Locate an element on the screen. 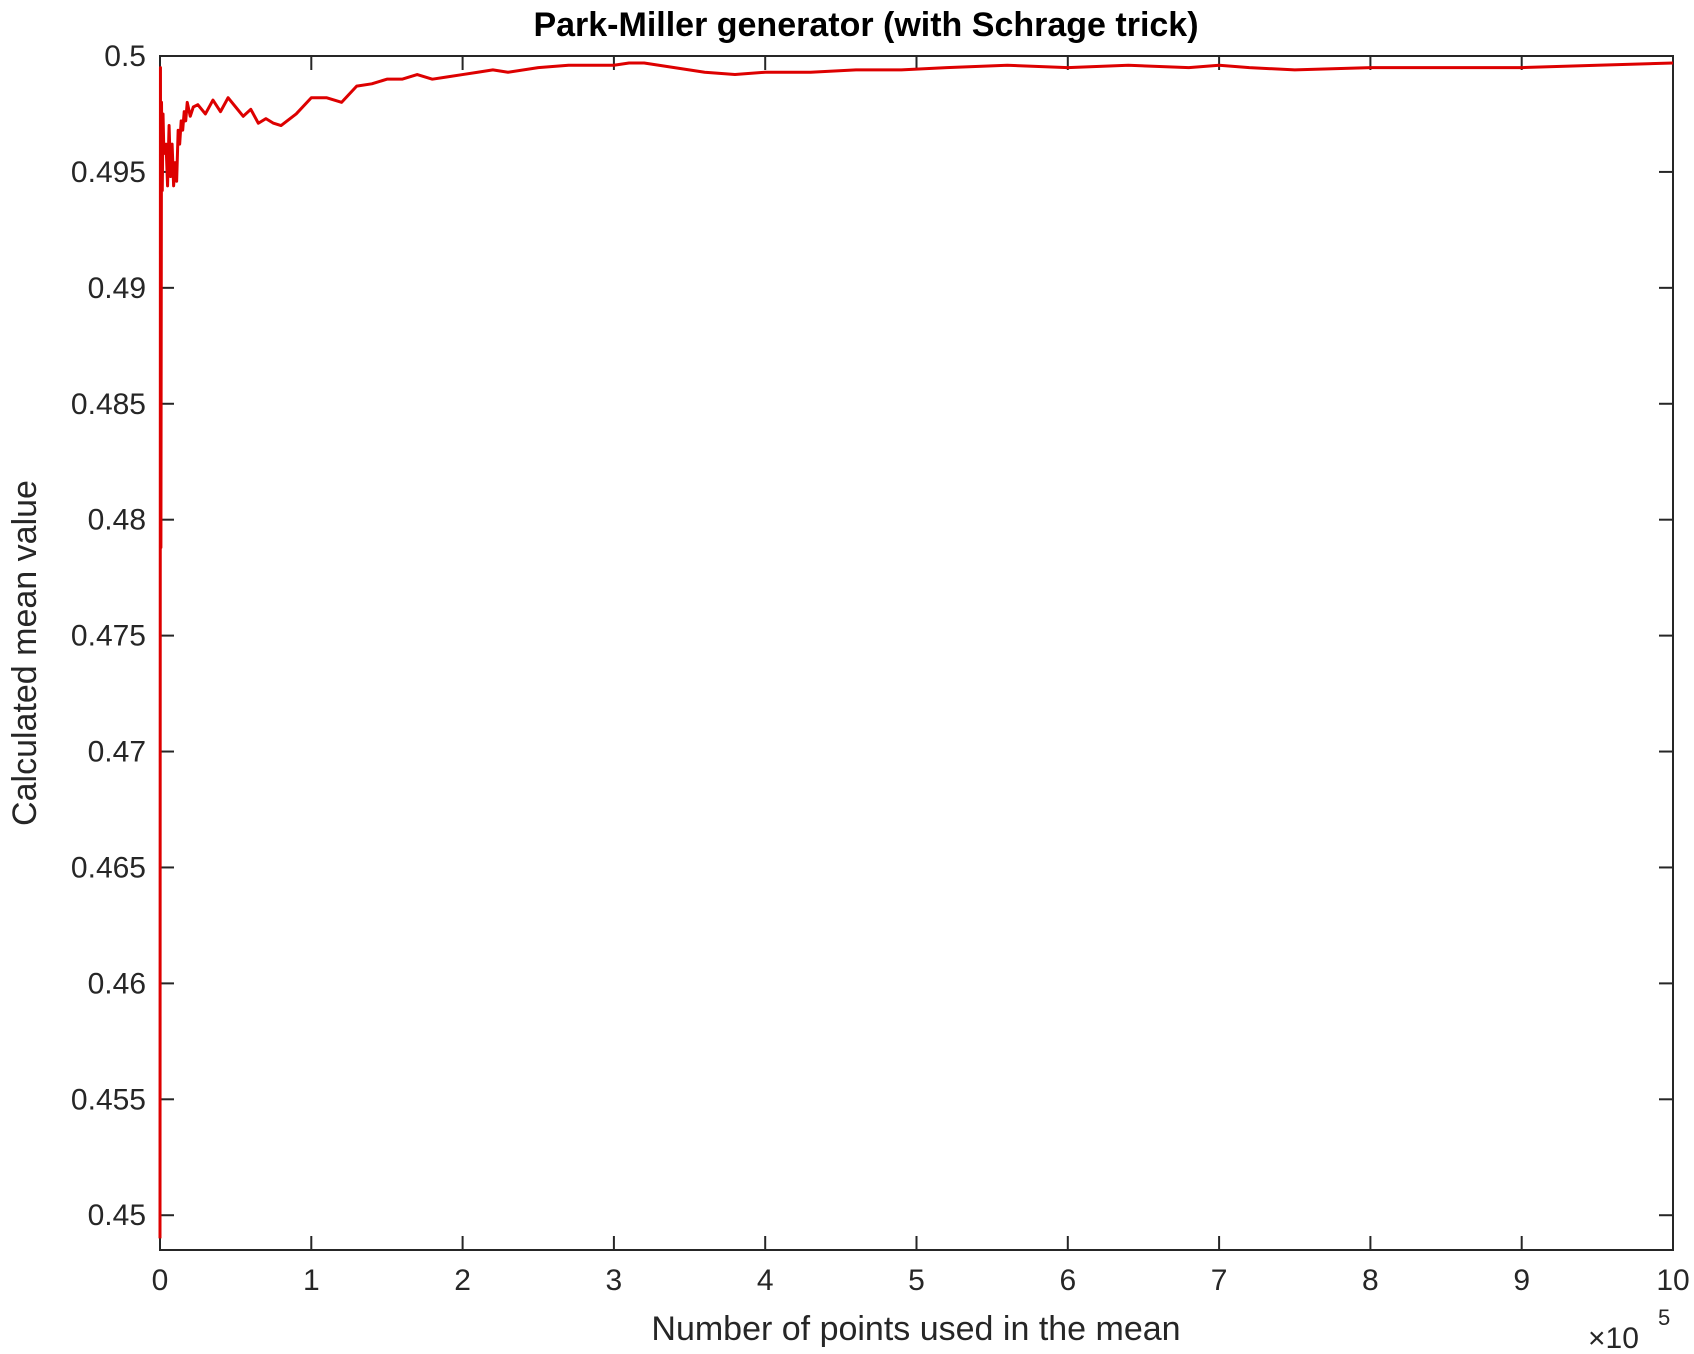  y-tick-label: 0.46 is located at coordinates (117, 983).